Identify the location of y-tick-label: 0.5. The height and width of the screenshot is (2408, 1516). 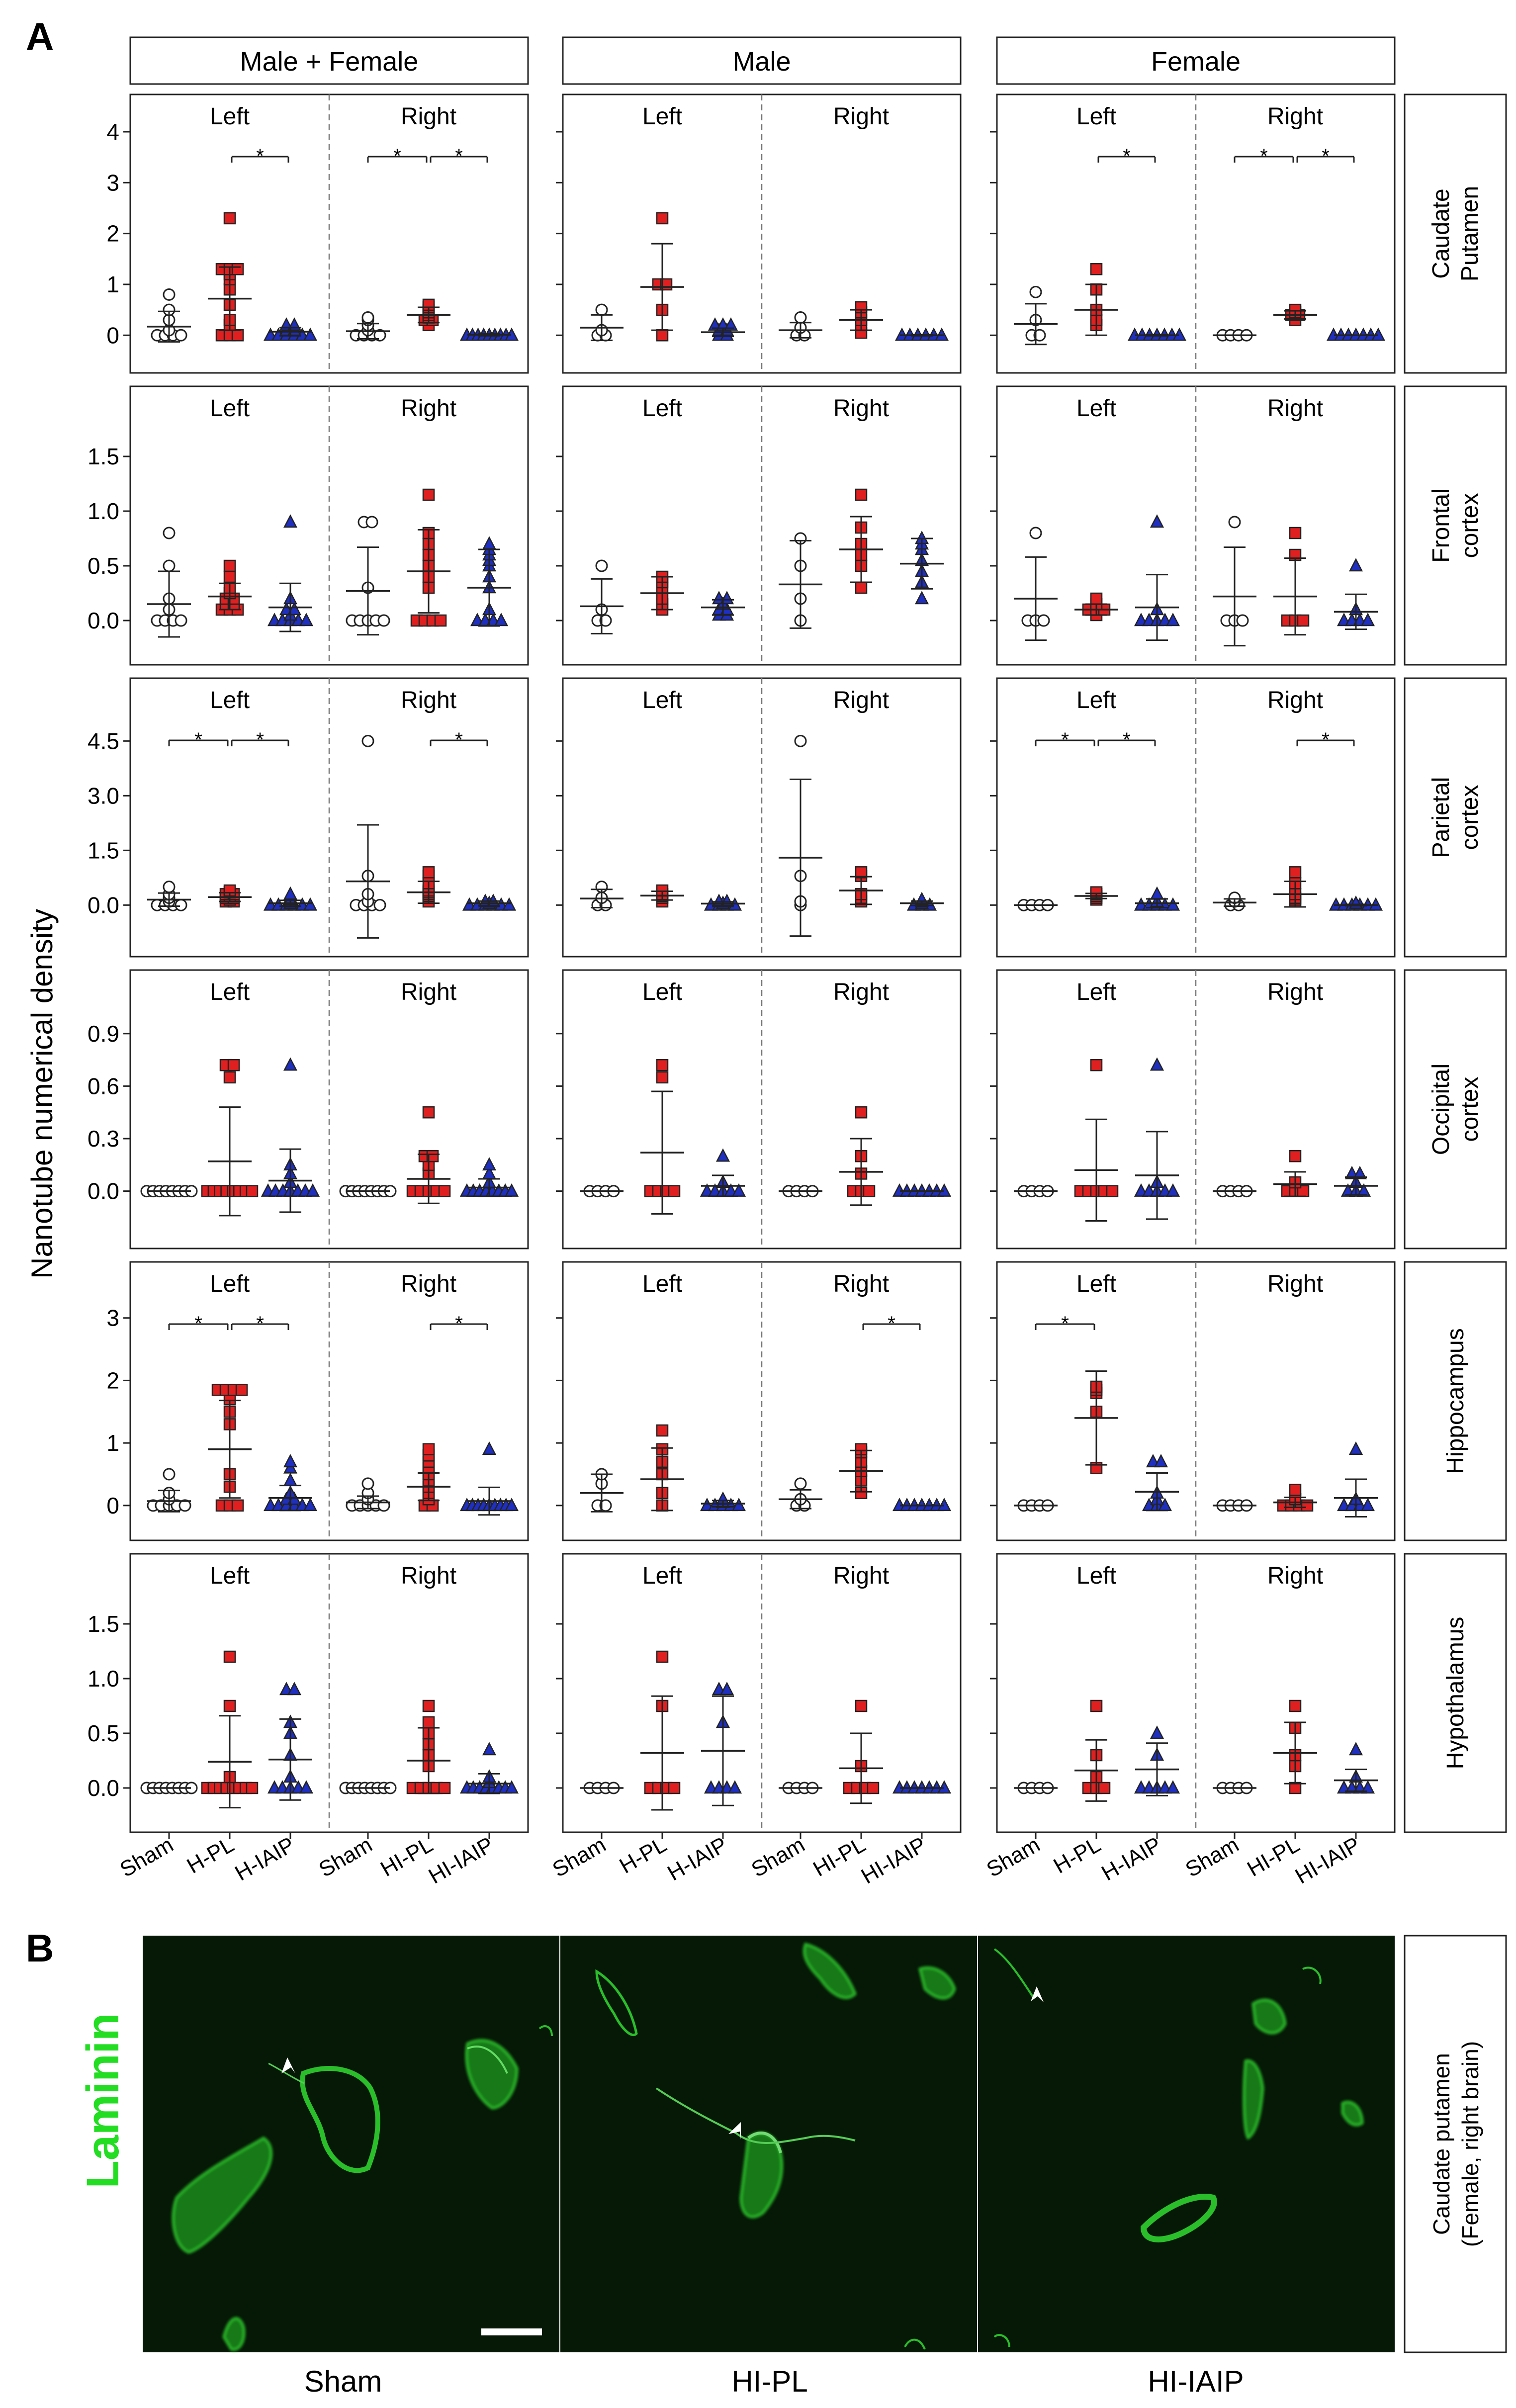
(103, 1733).